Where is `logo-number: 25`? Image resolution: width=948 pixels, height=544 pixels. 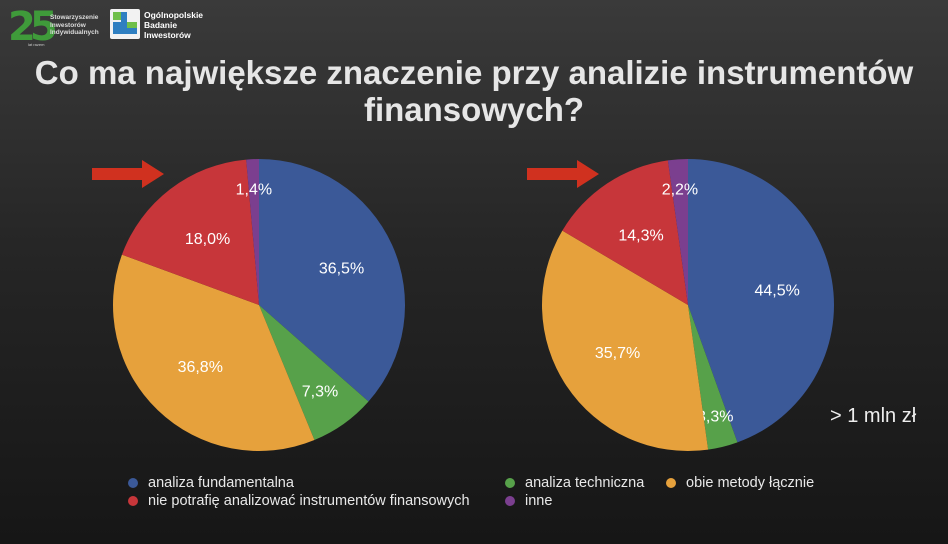
logo-number: 25 is located at coordinates (33, 27).